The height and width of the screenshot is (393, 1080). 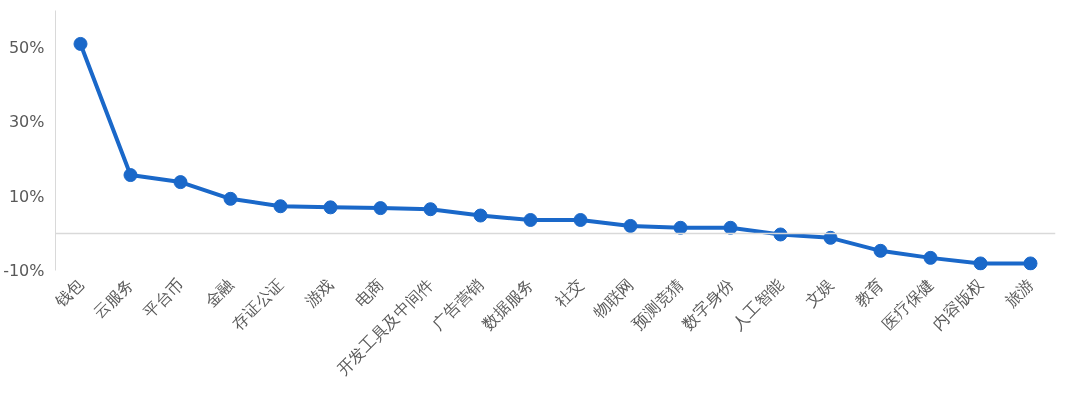 What do you see at coordinates (26, 122) in the screenshot?
I see `y-tick-label: 30%` at bounding box center [26, 122].